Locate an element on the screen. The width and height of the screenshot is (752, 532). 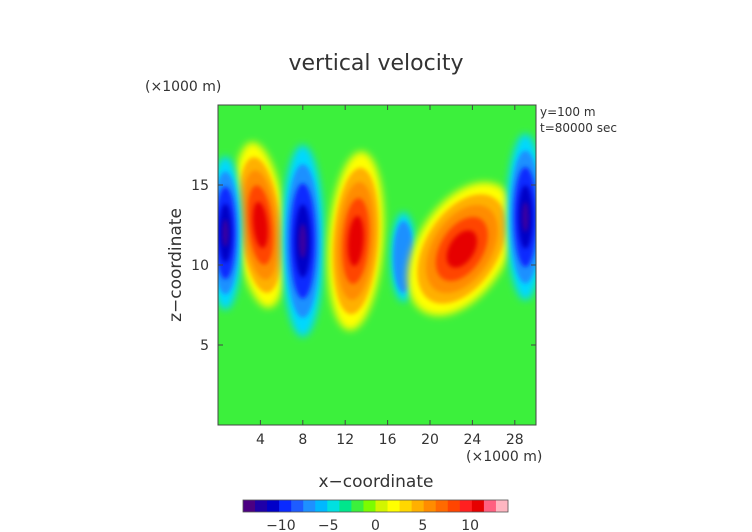
x-tick-label: 24 is located at coordinates (472, 440).